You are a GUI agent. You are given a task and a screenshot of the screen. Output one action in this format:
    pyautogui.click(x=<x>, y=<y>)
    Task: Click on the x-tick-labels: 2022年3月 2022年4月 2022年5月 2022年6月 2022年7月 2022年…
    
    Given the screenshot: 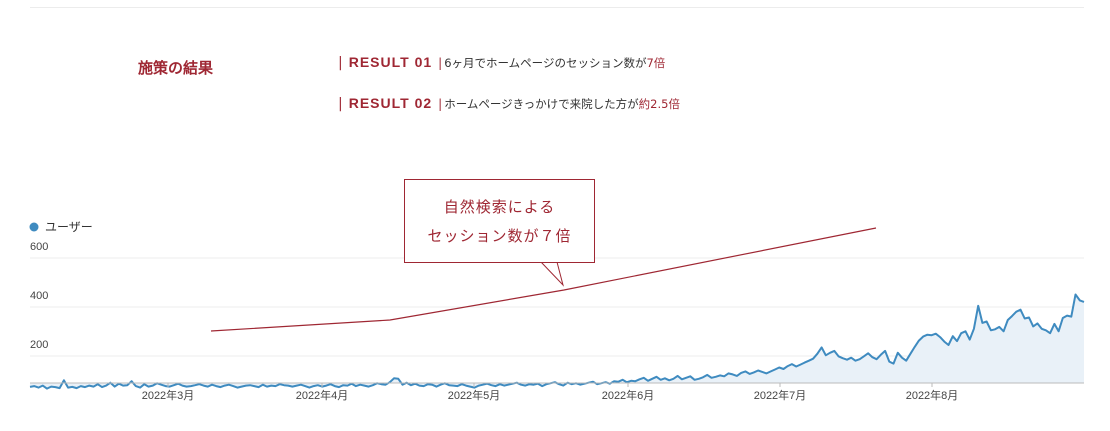 What is the action you would take?
    pyautogui.click(x=550, y=392)
    